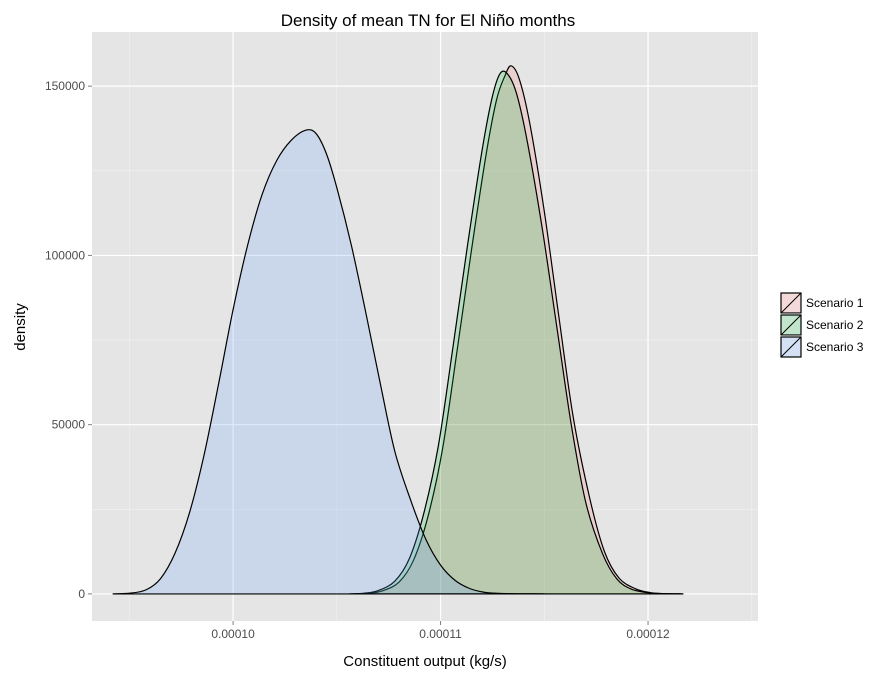 Image resolution: width=887 pixels, height=675 pixels. What do you see at coordinates (440, 634) in the screenshot?
I see `x-tick-label: 0.00011` at bounding box center [440, 634].